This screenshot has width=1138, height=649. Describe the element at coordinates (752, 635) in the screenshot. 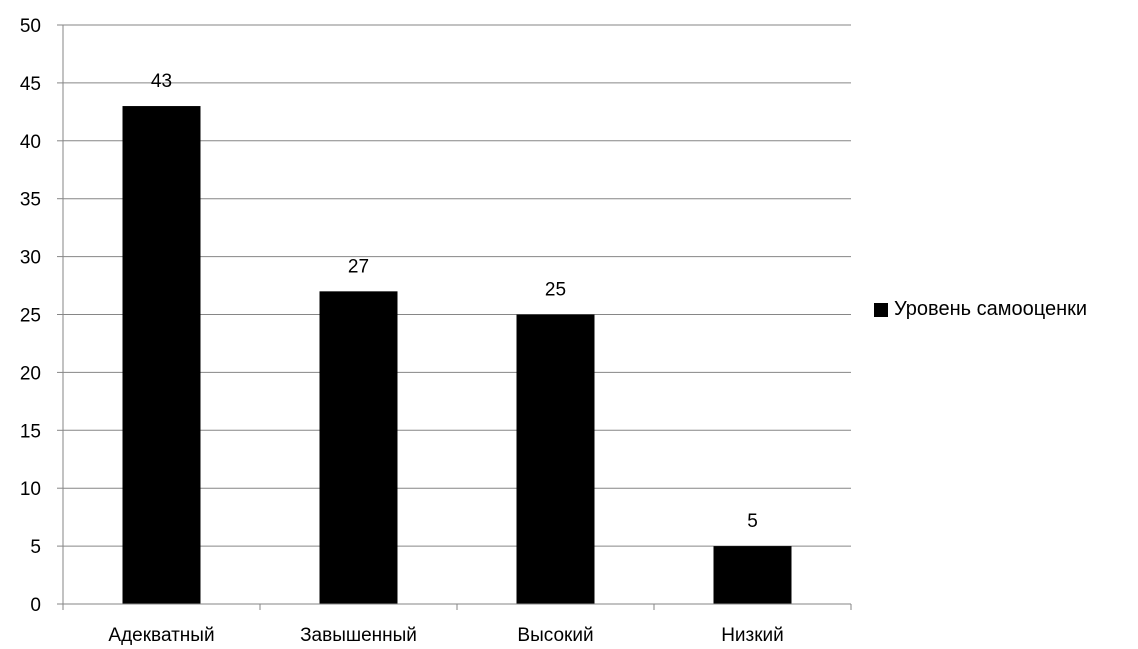

I see `x-tick-label: Низкий` at that location.